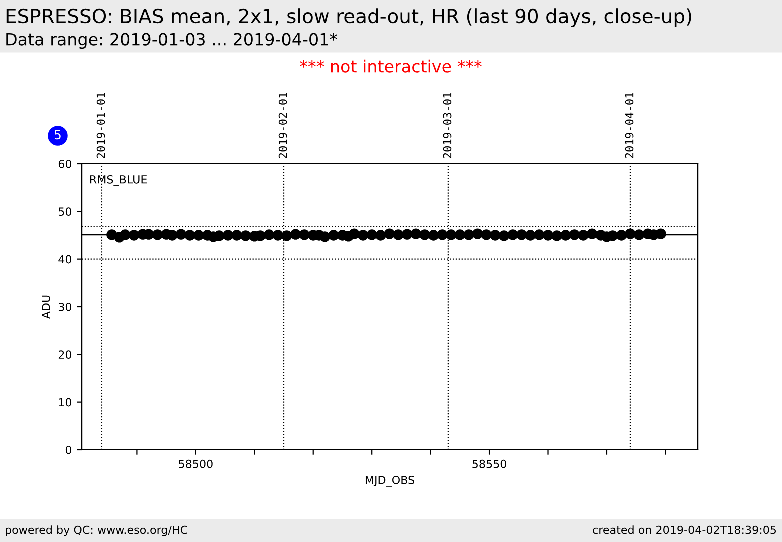 The image size is (782, 542). Describe the element at coordinates (283, 125) in the screenshot. I see `x2-tick-label: 2019-02-01` at that location.